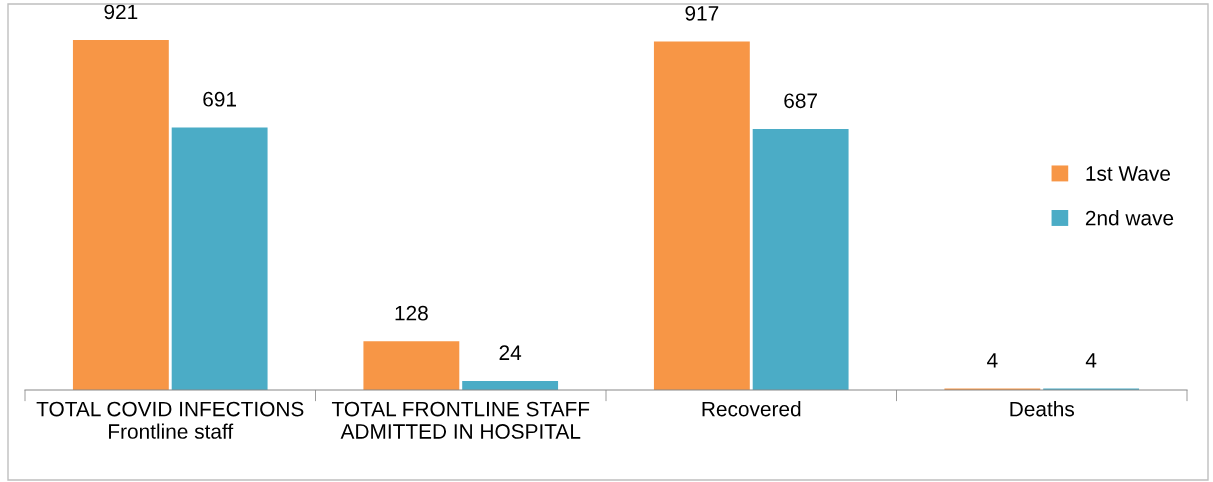 The height and width of the screenshot is (482, 1213). Describe the element at coordinates (1042, 409) in the screenshot. I see `x-tick-label: Deaths` at that location.